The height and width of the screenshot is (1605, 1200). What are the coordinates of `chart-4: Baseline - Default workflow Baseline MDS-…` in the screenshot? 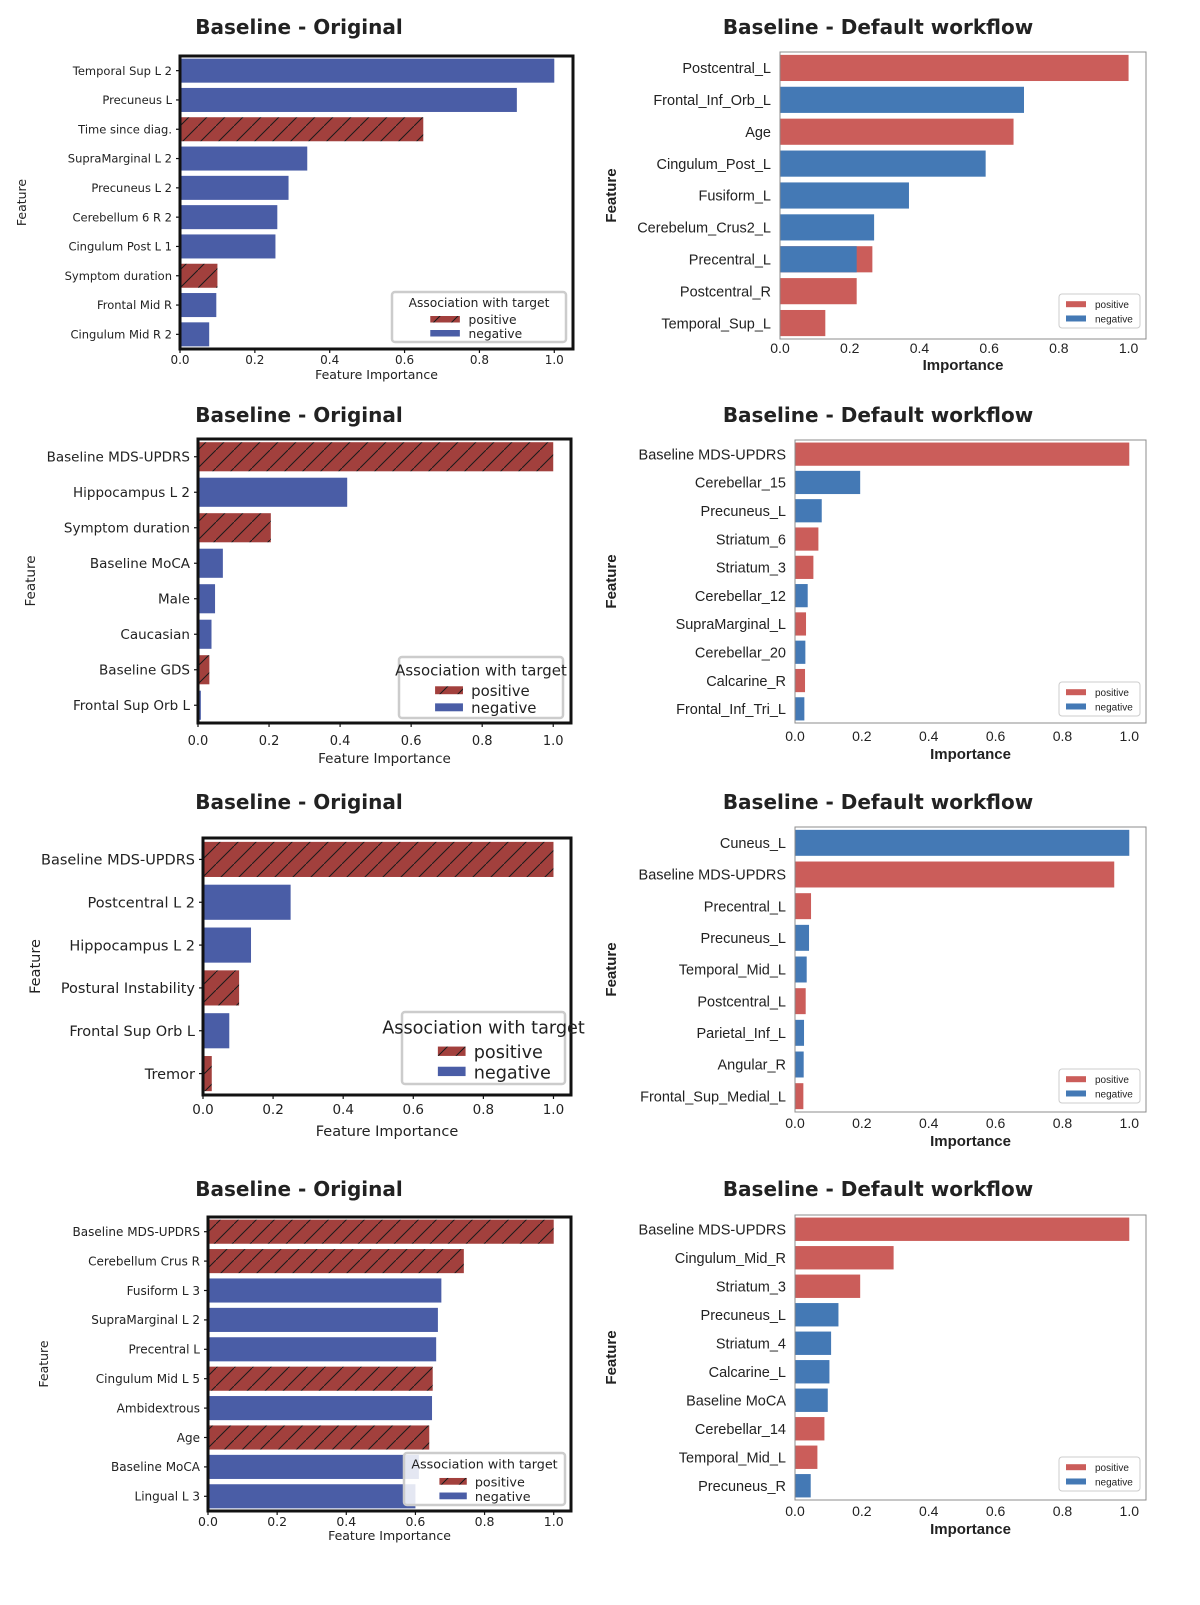 It's located at (875, 583).